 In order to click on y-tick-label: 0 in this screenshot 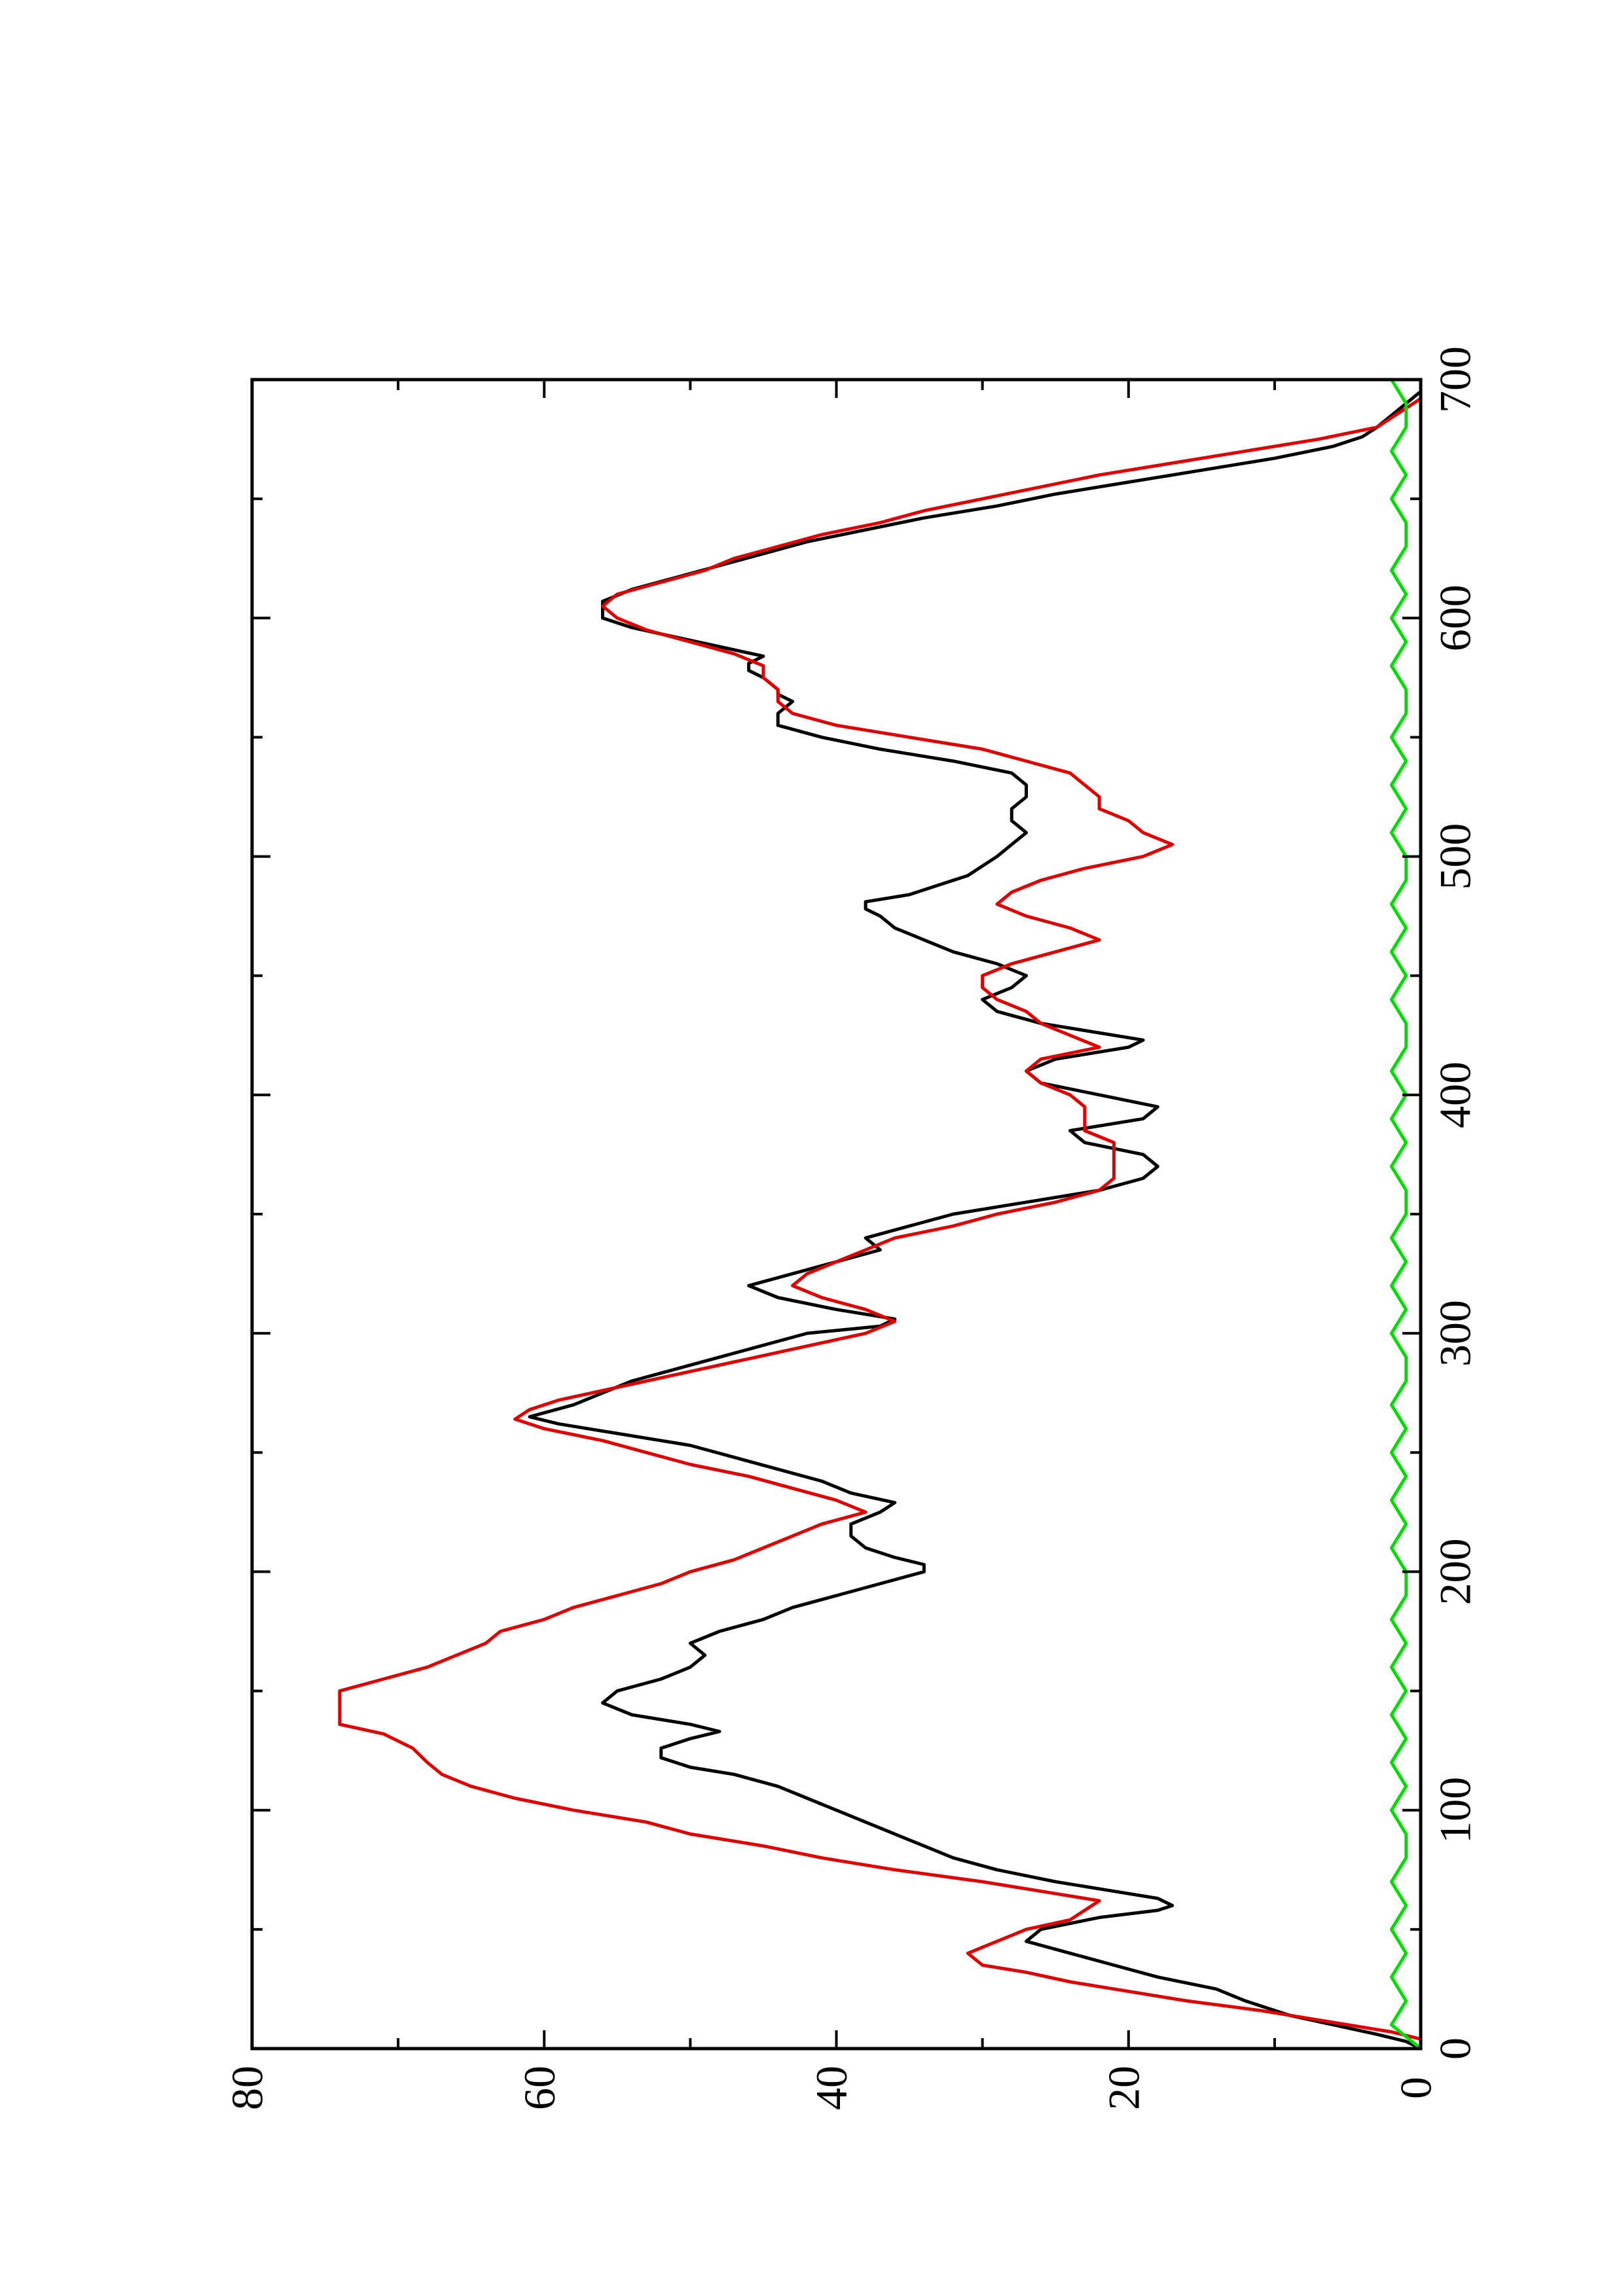, I will do `click(1416, 2088)`.